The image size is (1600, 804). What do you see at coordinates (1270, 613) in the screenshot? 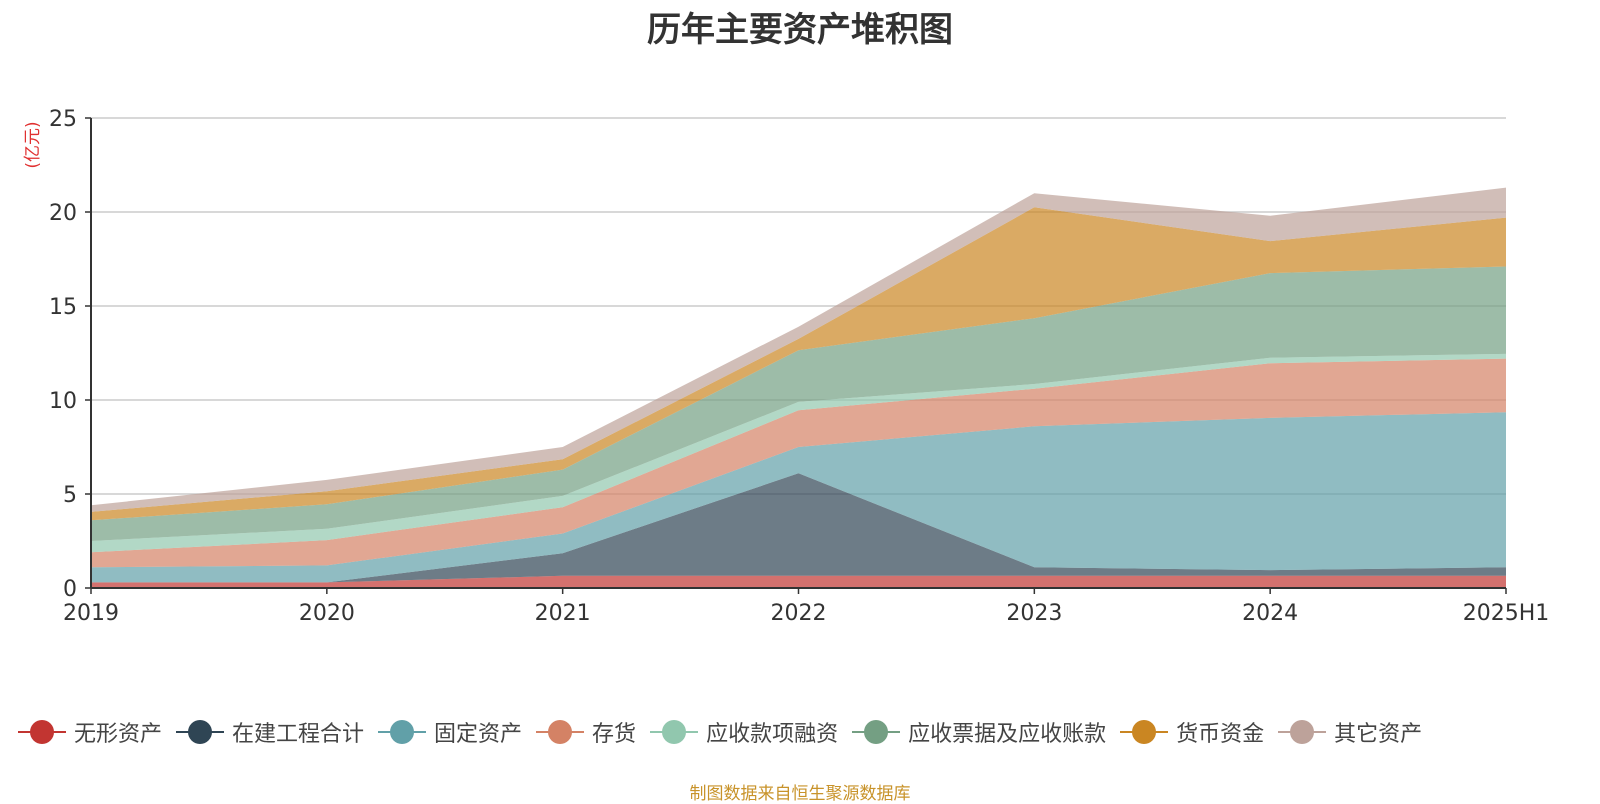
I see `x-tick-label: 2024` at bounding box center [1270, 613].